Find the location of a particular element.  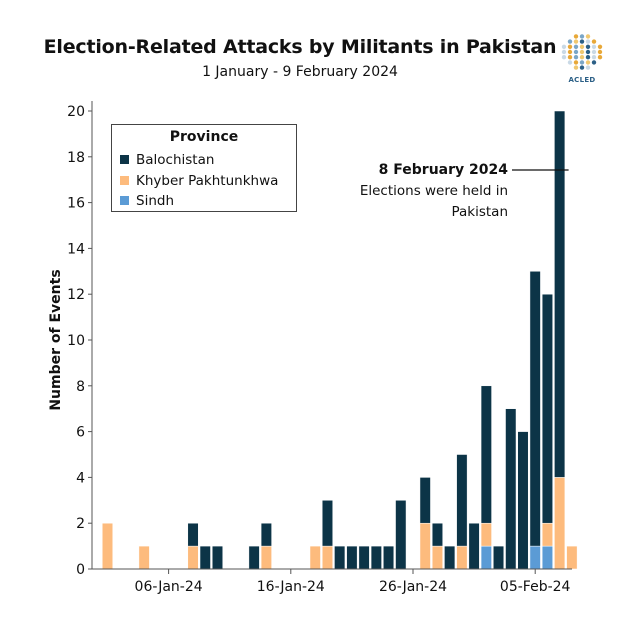

legend-item-sindh: Sindh is located at coordinates (147, 201).